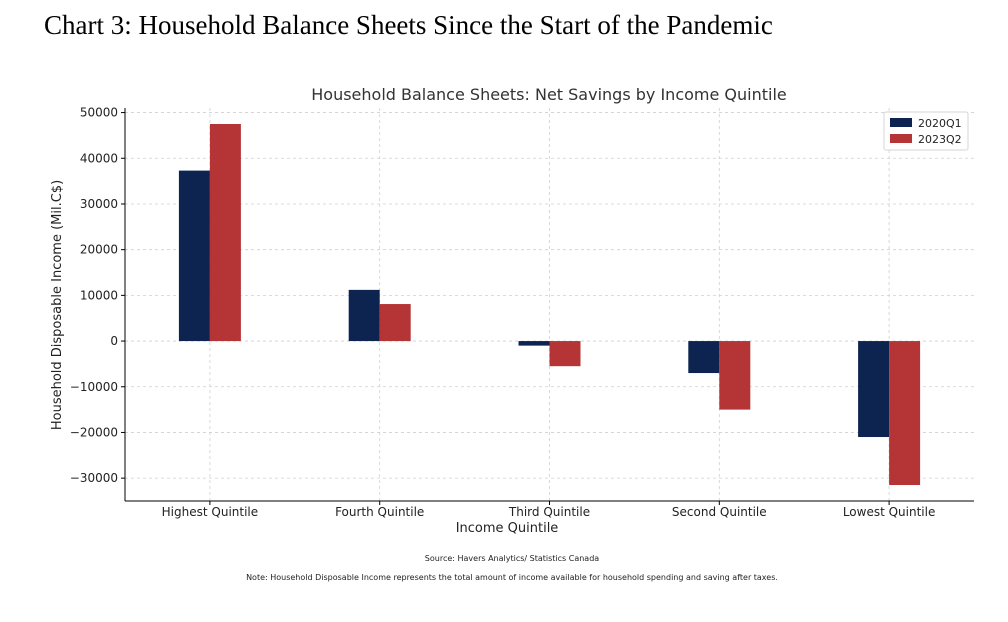  Describe the element at coordinates (114, 341) in the screenshot. I see `y-tick-label: 0` at that location.